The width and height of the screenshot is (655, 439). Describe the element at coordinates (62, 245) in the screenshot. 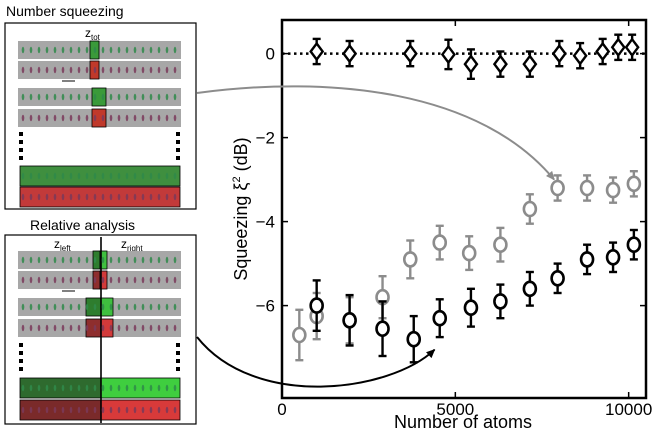

I see `zleft-label: zleft` at that location.